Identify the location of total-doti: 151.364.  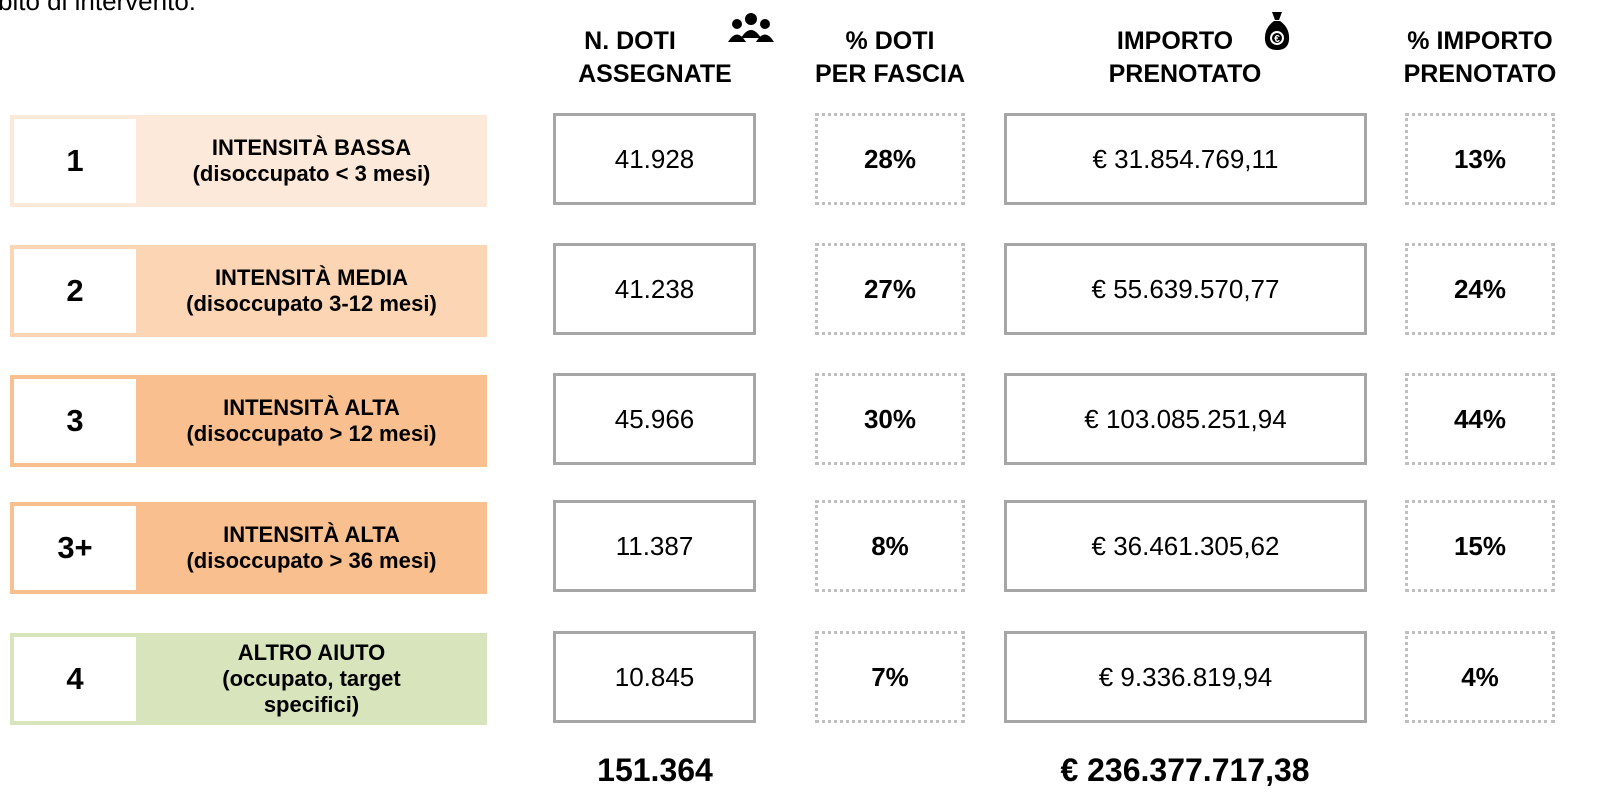
(655, 770).